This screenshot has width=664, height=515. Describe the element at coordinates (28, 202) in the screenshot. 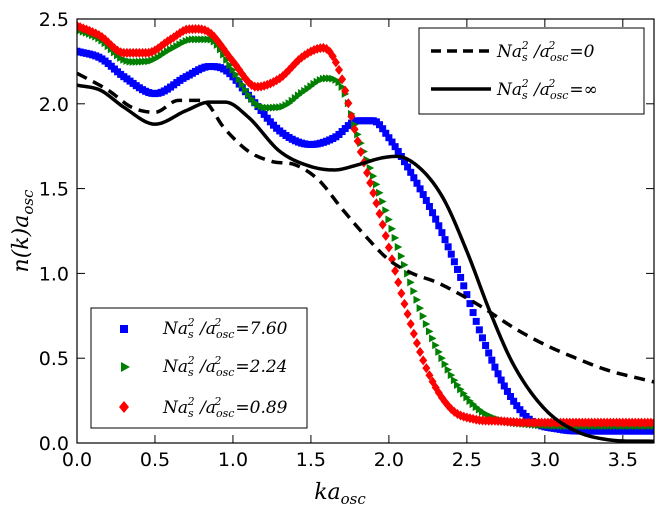

I see `y-axis-label-sub: osc` at that location.